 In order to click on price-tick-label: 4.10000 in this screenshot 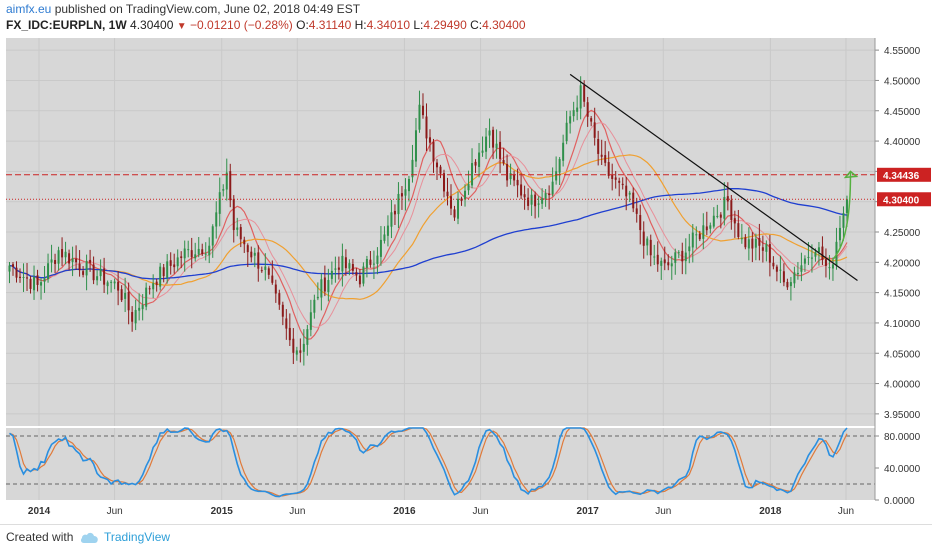, I will do `click(902, 324)`.